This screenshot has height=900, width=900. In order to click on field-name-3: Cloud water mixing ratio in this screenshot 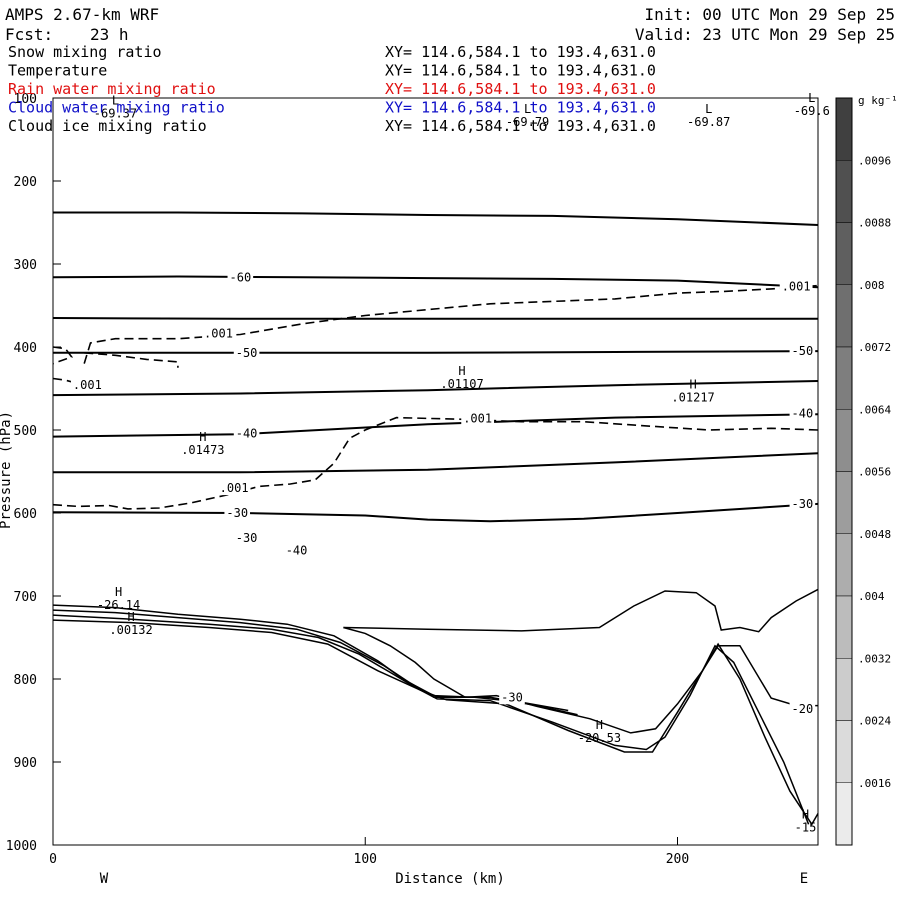, I will do `click(116, 108)`.